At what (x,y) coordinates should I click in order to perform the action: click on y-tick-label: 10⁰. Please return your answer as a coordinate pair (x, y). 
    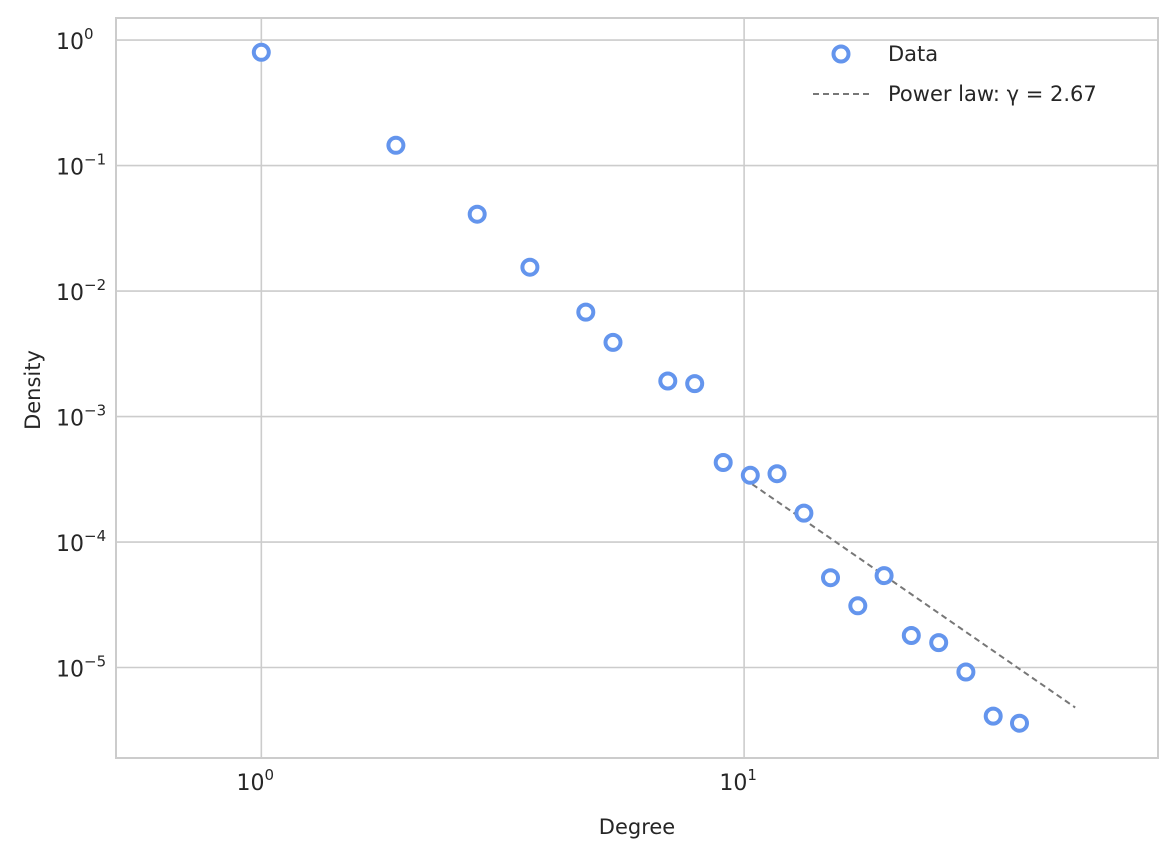
    Looking at the image, I should click on (75, 40).